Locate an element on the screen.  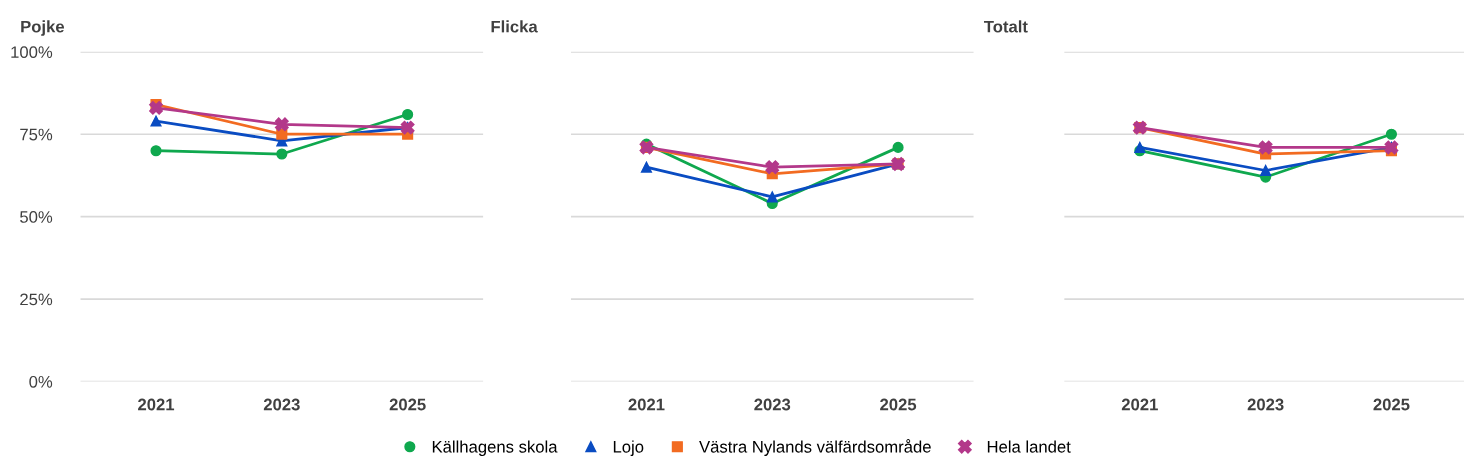
legend-label: Hela landet is located at coordinates (1029, 446).